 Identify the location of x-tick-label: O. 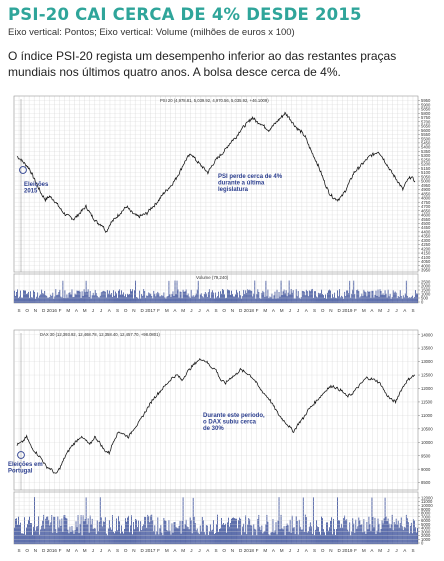
(323, 310).